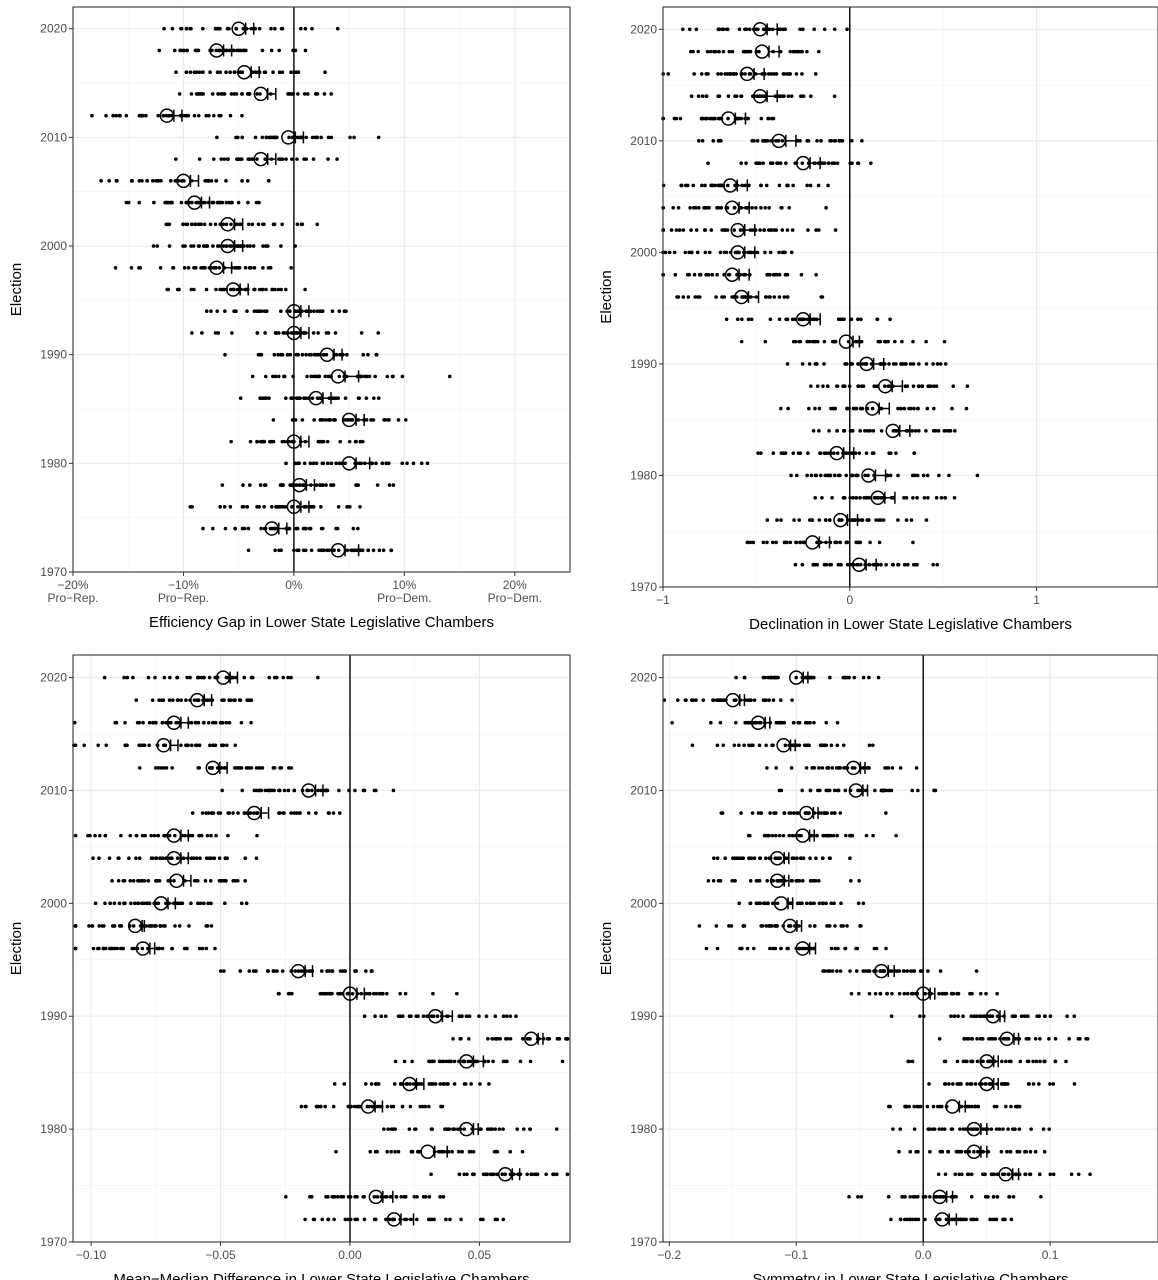  Describe the element at coordinates (16, 289) in the screenshot. I see `y-axis-title: Election` at that location.